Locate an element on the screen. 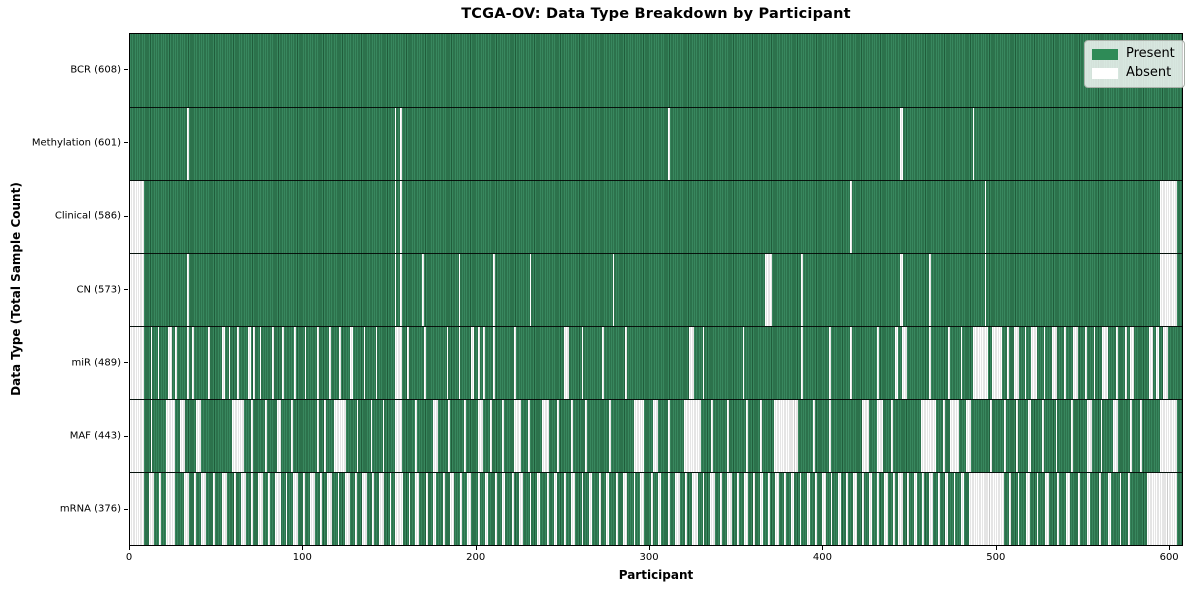 This screenshot has height=600, width=1200. x-tick-label-200: 200 is located at coordinates (476, 557).